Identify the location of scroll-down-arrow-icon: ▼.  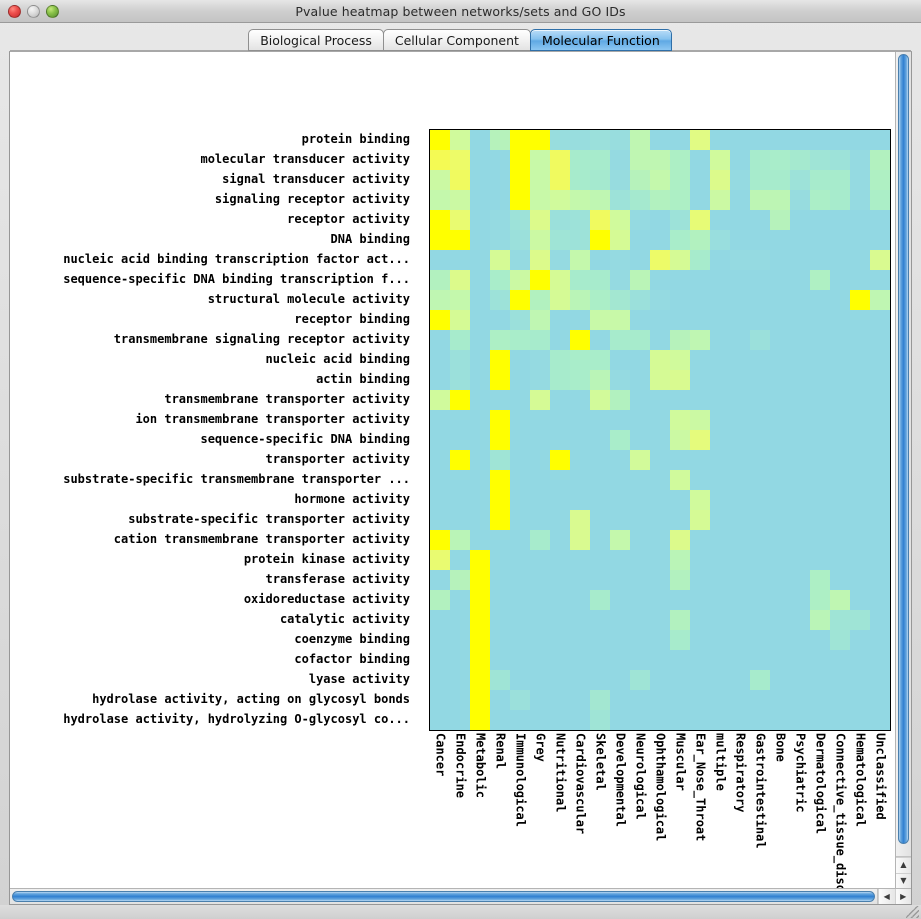
(903, 880).